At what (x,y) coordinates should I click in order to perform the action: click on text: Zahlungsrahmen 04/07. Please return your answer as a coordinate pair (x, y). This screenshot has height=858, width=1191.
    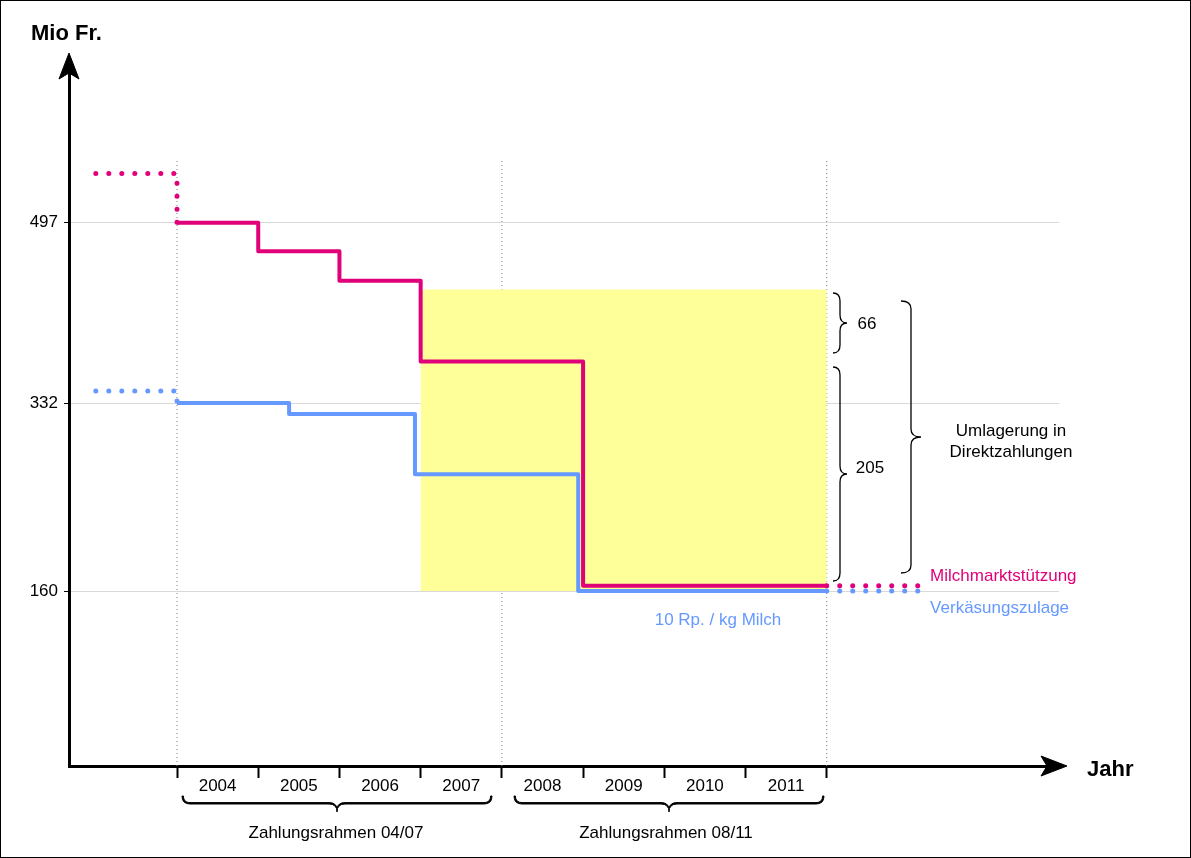
    Looking at the image, I should click on (336, 832).